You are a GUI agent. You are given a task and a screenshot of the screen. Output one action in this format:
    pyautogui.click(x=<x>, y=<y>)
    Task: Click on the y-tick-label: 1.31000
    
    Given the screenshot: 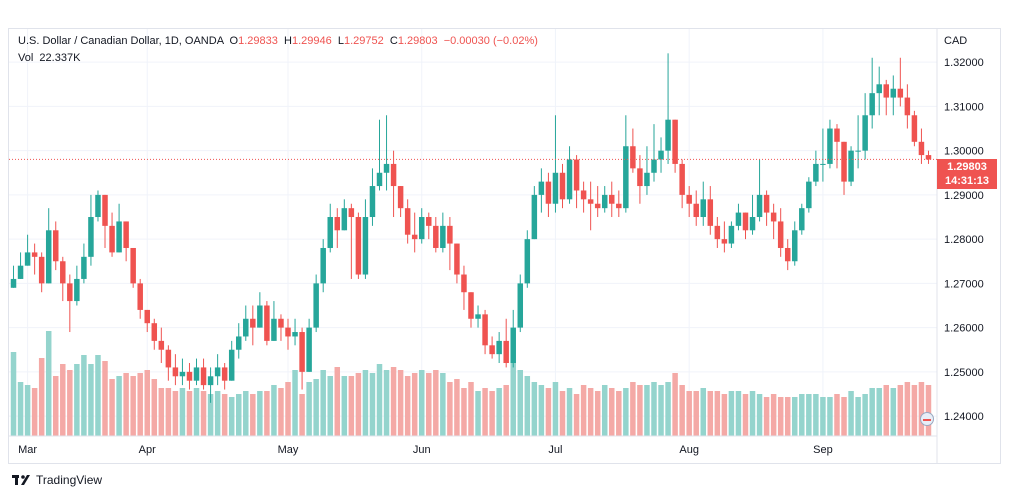 What is the action you would take?
    pyautogui.click(x=964, y=107)
    